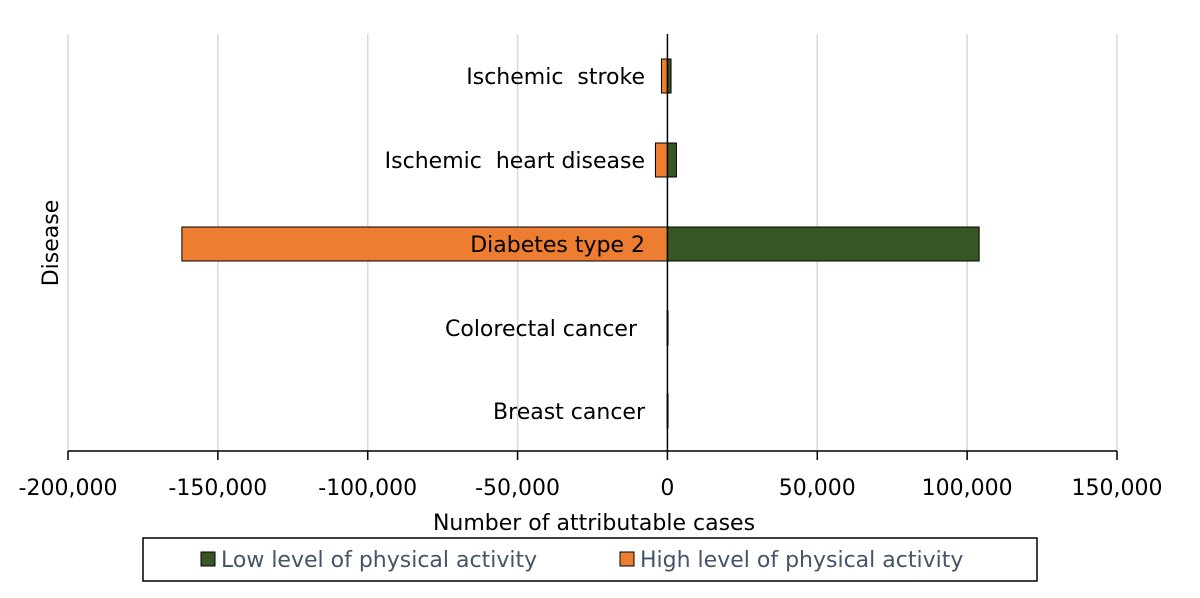 The image size is (1200, 598). Describe the element at coordinates (379, 560) in the screenshot. I see `legend-label-low-activity: Low level of physical activity` at that location.